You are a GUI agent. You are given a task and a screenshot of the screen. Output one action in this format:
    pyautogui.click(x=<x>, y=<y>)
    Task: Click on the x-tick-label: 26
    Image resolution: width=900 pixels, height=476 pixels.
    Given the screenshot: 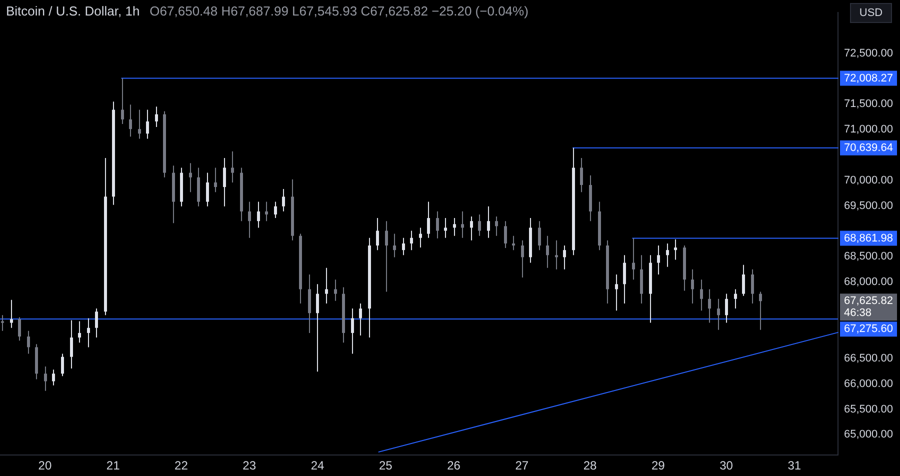 What is the action you would take?
    pyautogui.click(x=454, y=465)
    